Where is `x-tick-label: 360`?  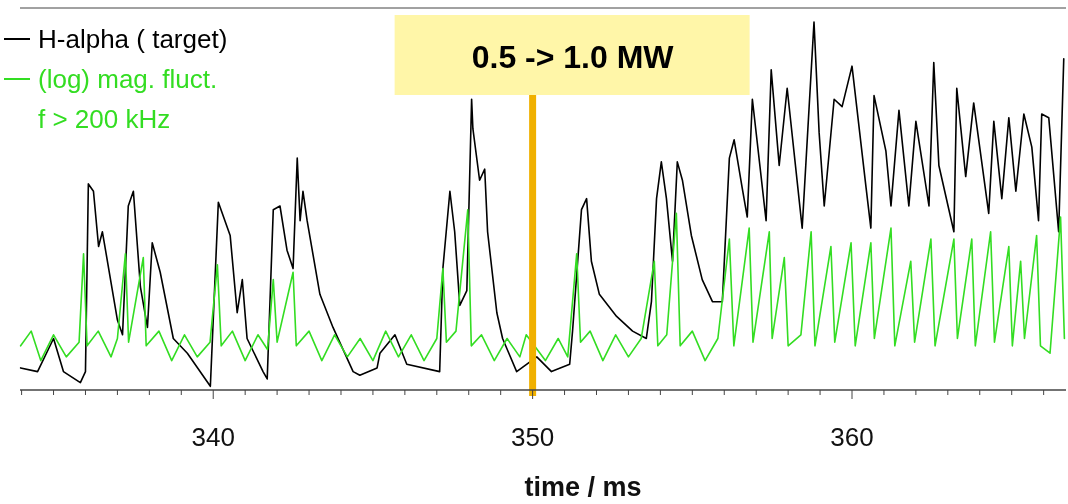
x-tick-label: 360 is located at coordinates (852, 437).